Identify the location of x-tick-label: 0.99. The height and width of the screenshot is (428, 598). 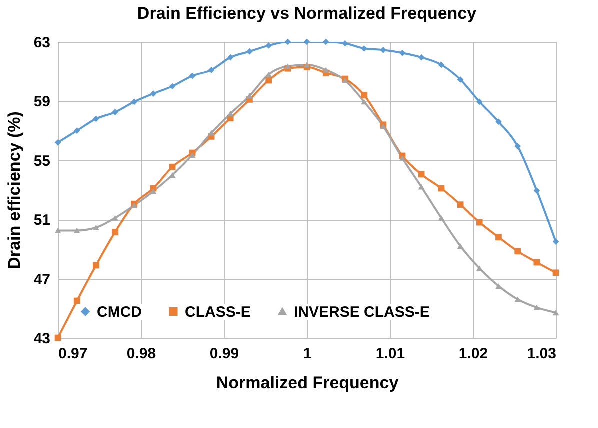
(225, 354).